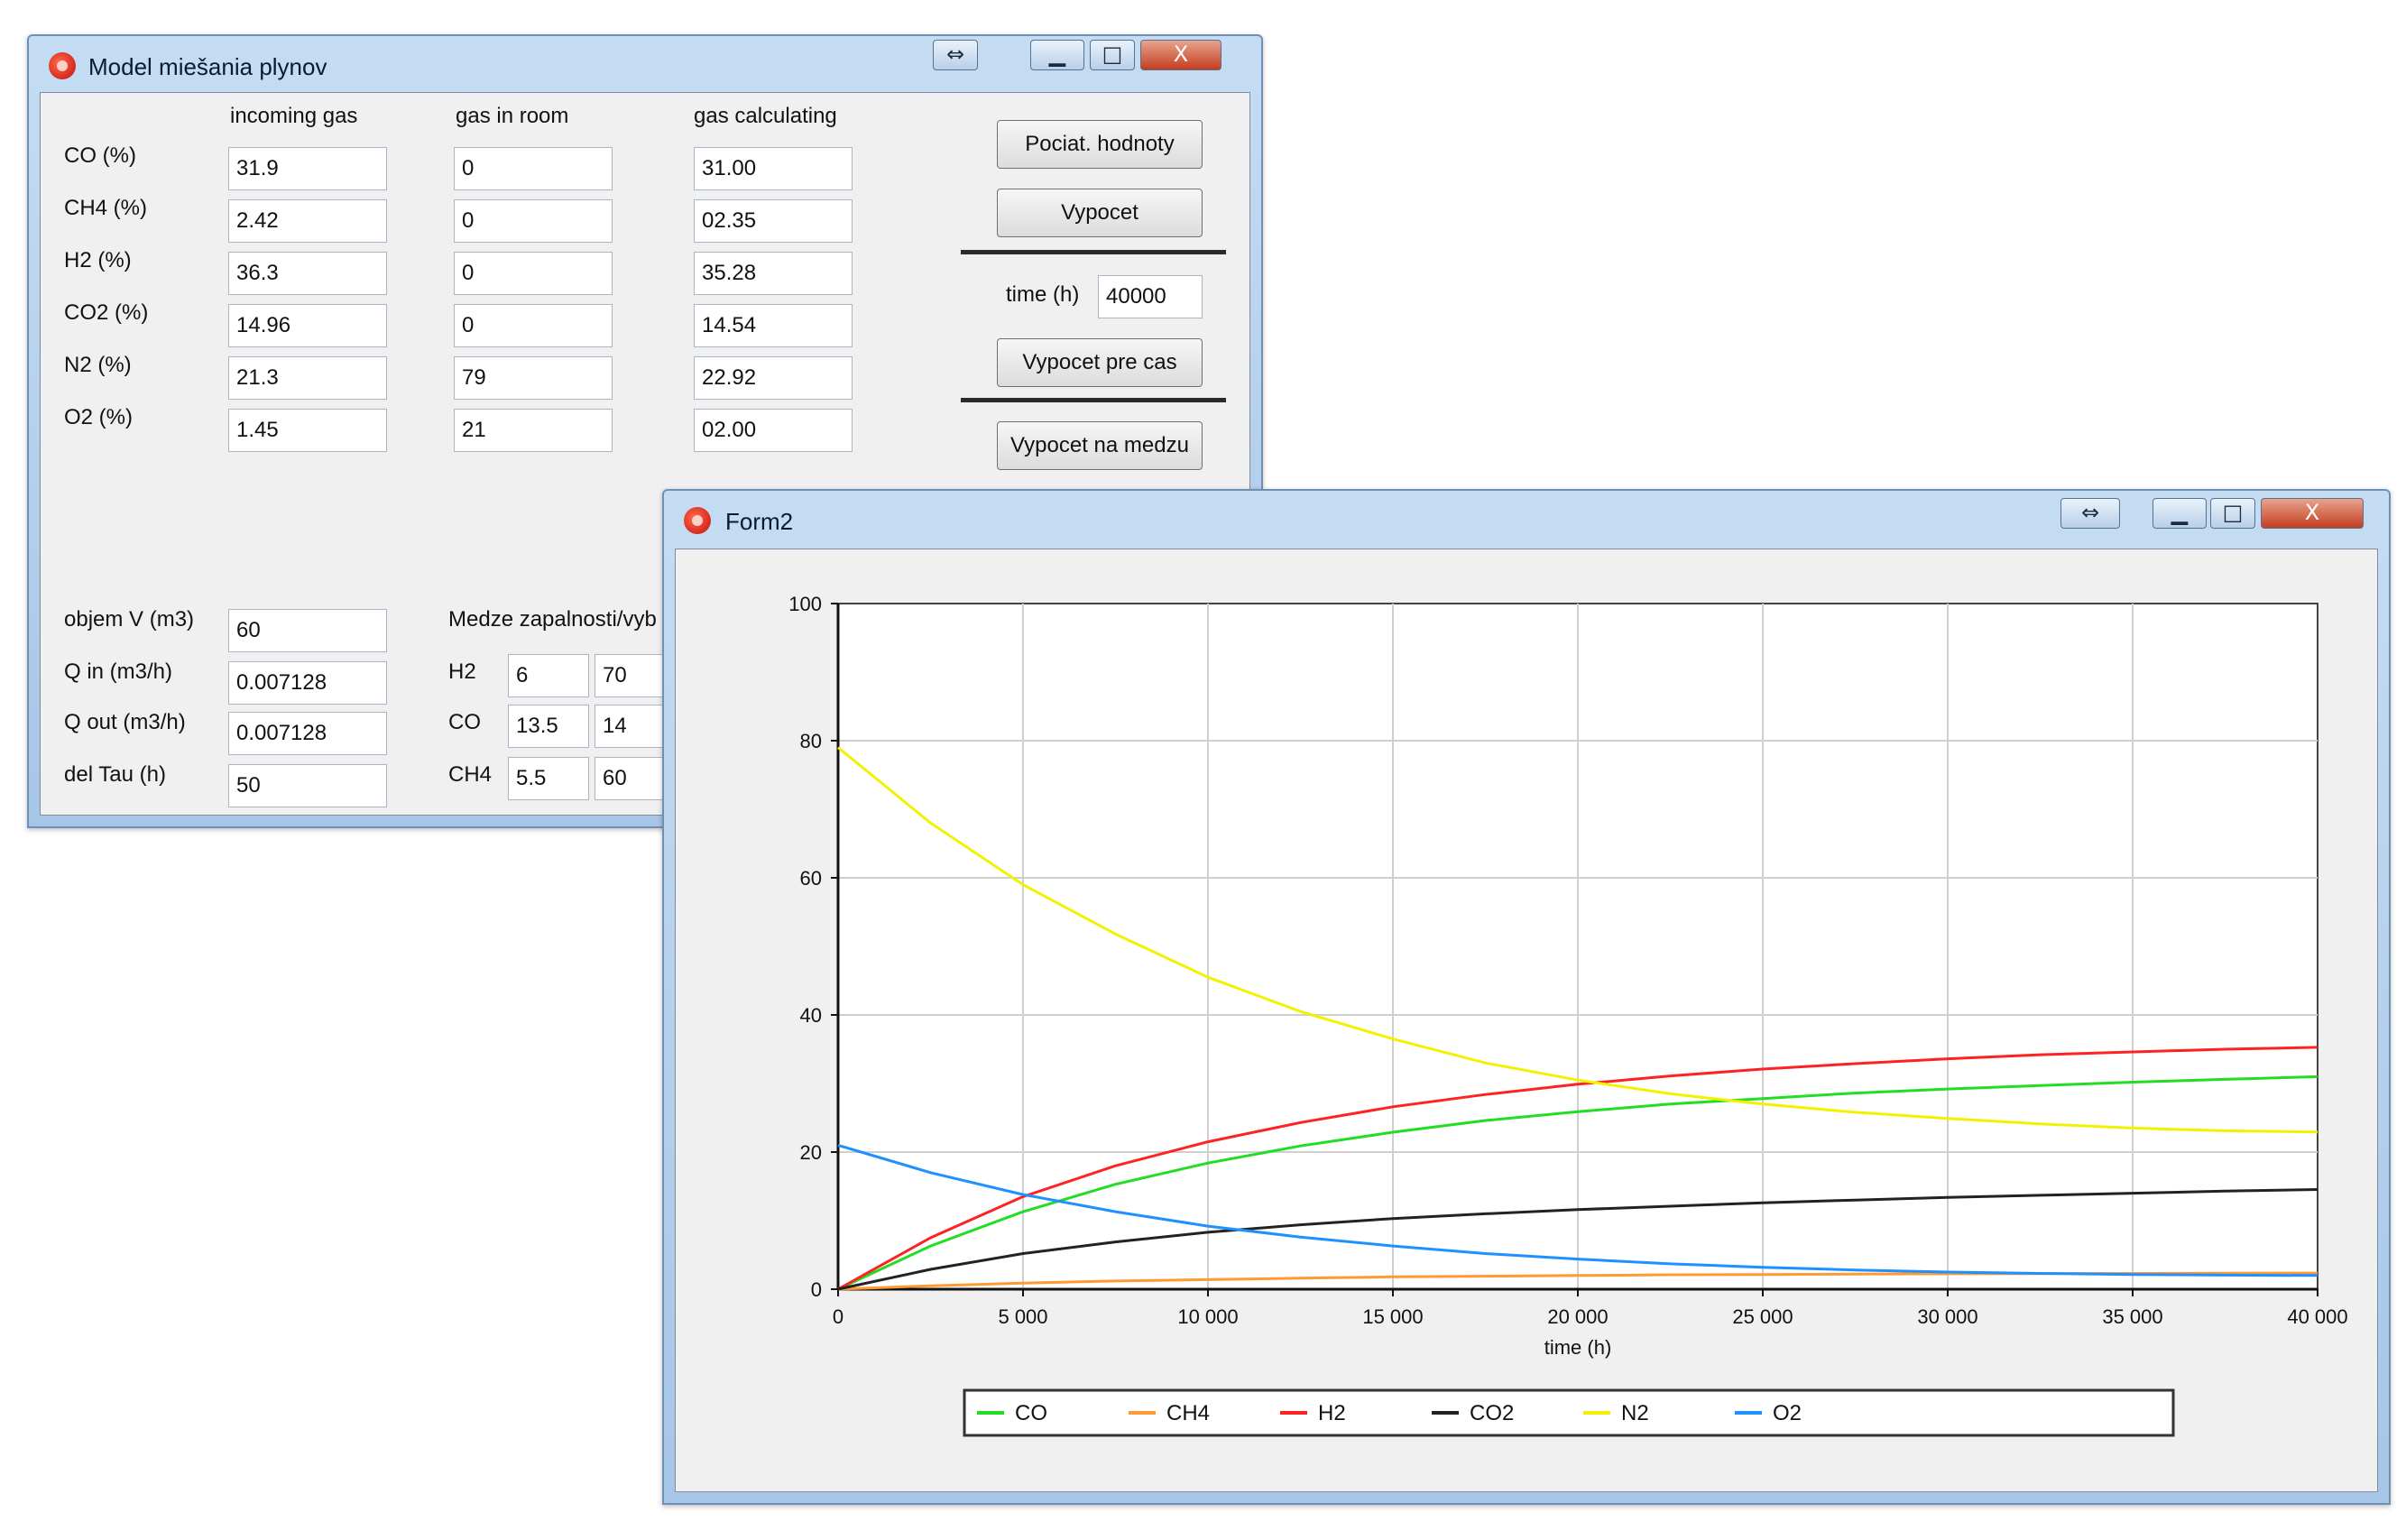  I want to click on limit-ch4-low-input: 5.5, so click(549, 778).